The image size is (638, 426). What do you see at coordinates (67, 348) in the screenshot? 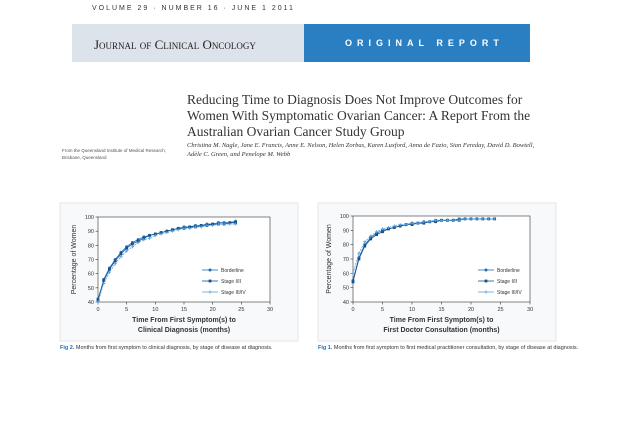
I see `caption-label: Fig 2.` at bounding box center [67, 348].